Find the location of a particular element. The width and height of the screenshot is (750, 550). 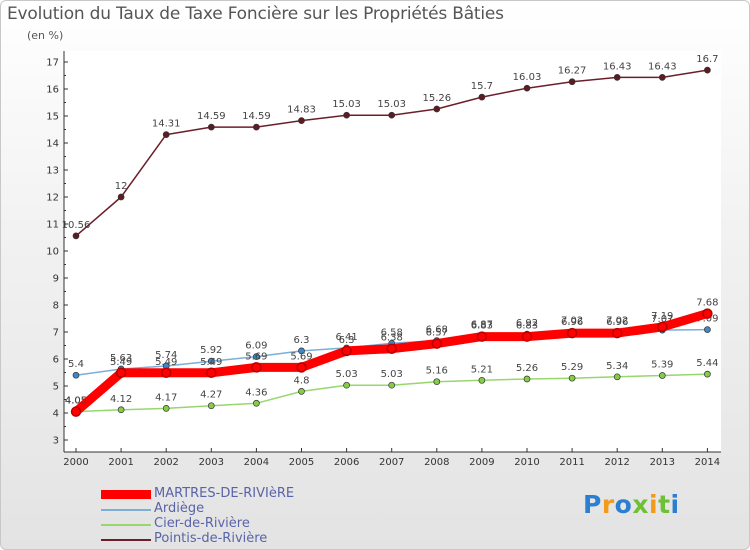

data-label: 16.7 is located at coordinates (707, 59).